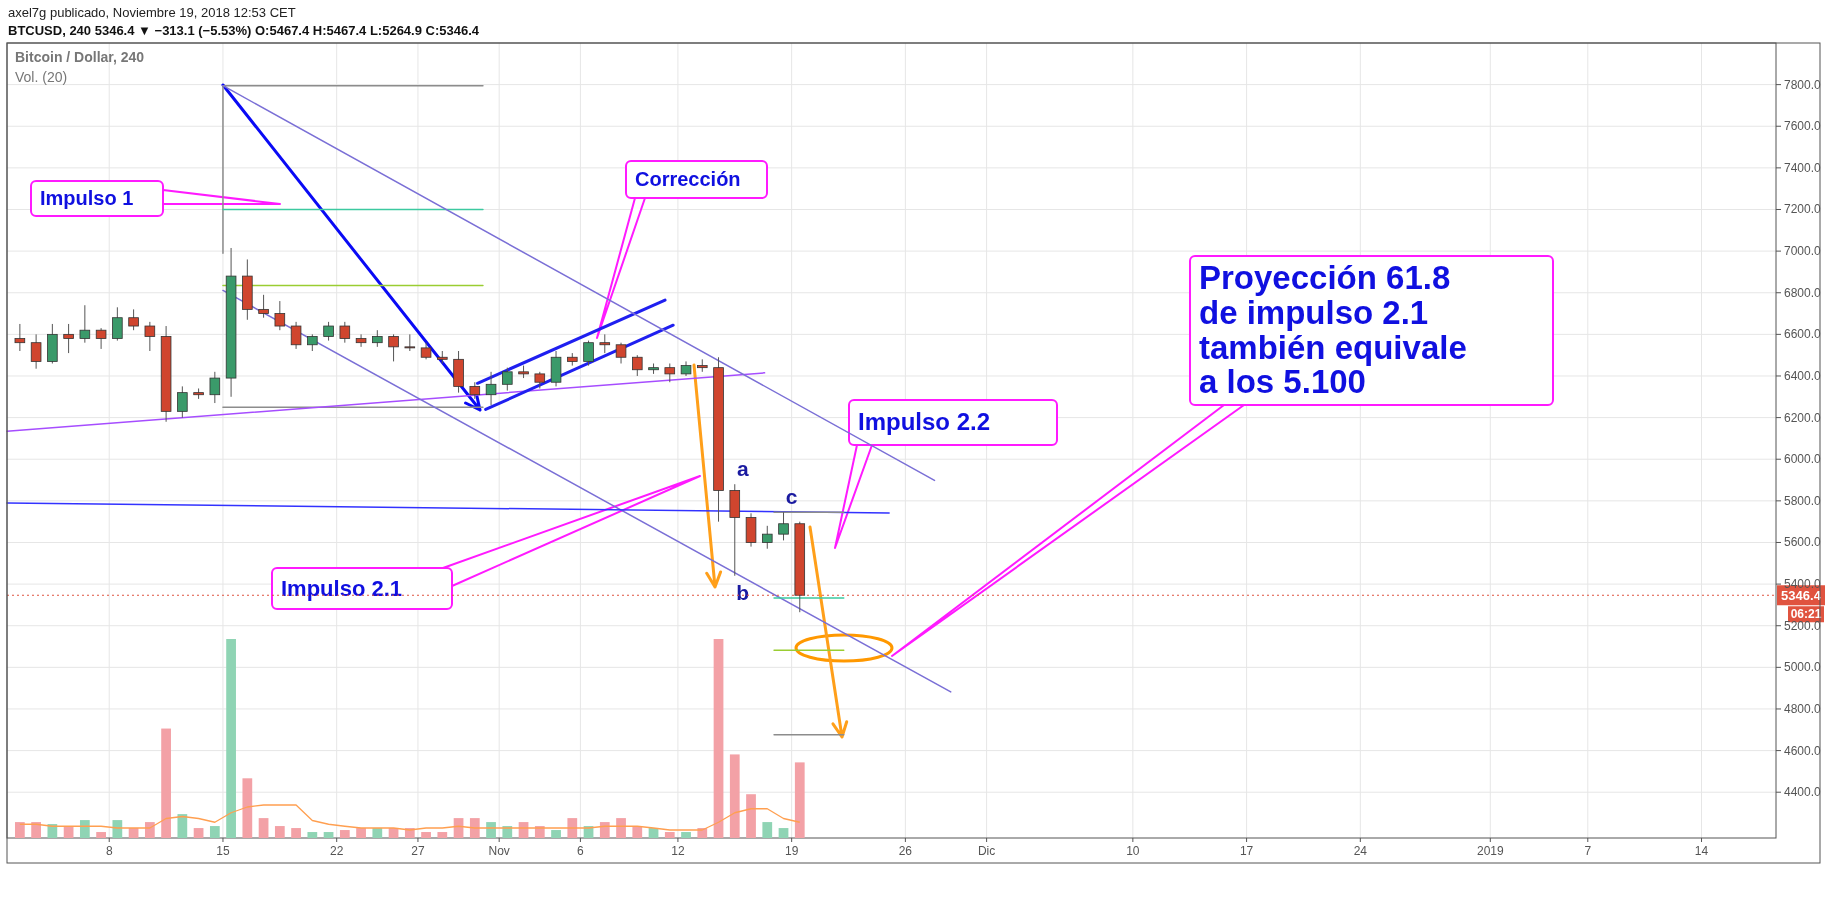 This screenshot has width=1828, height=900. Describe the element at coordinates (337, 851) in the screenshot. I see `x-tick-label: 22` at that location.